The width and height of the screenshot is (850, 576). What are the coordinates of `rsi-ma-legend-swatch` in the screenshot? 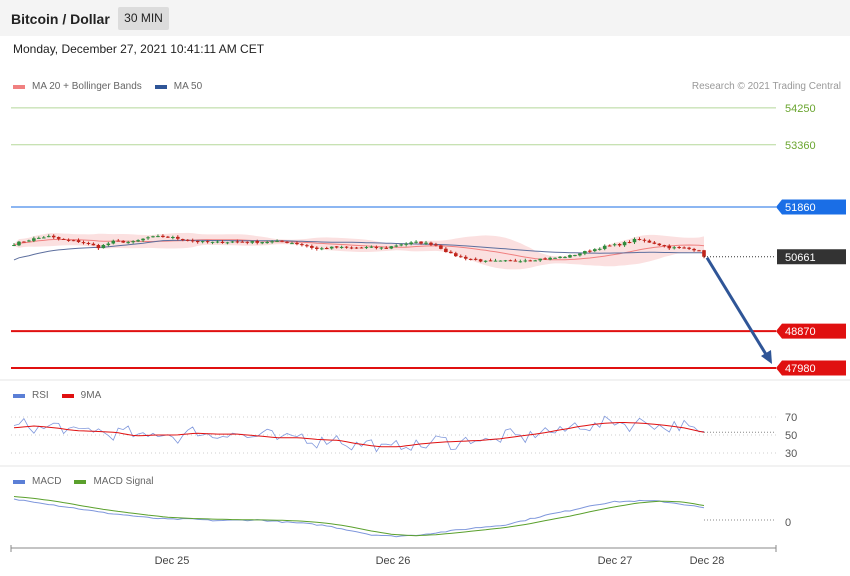 It's located at (67, 395).